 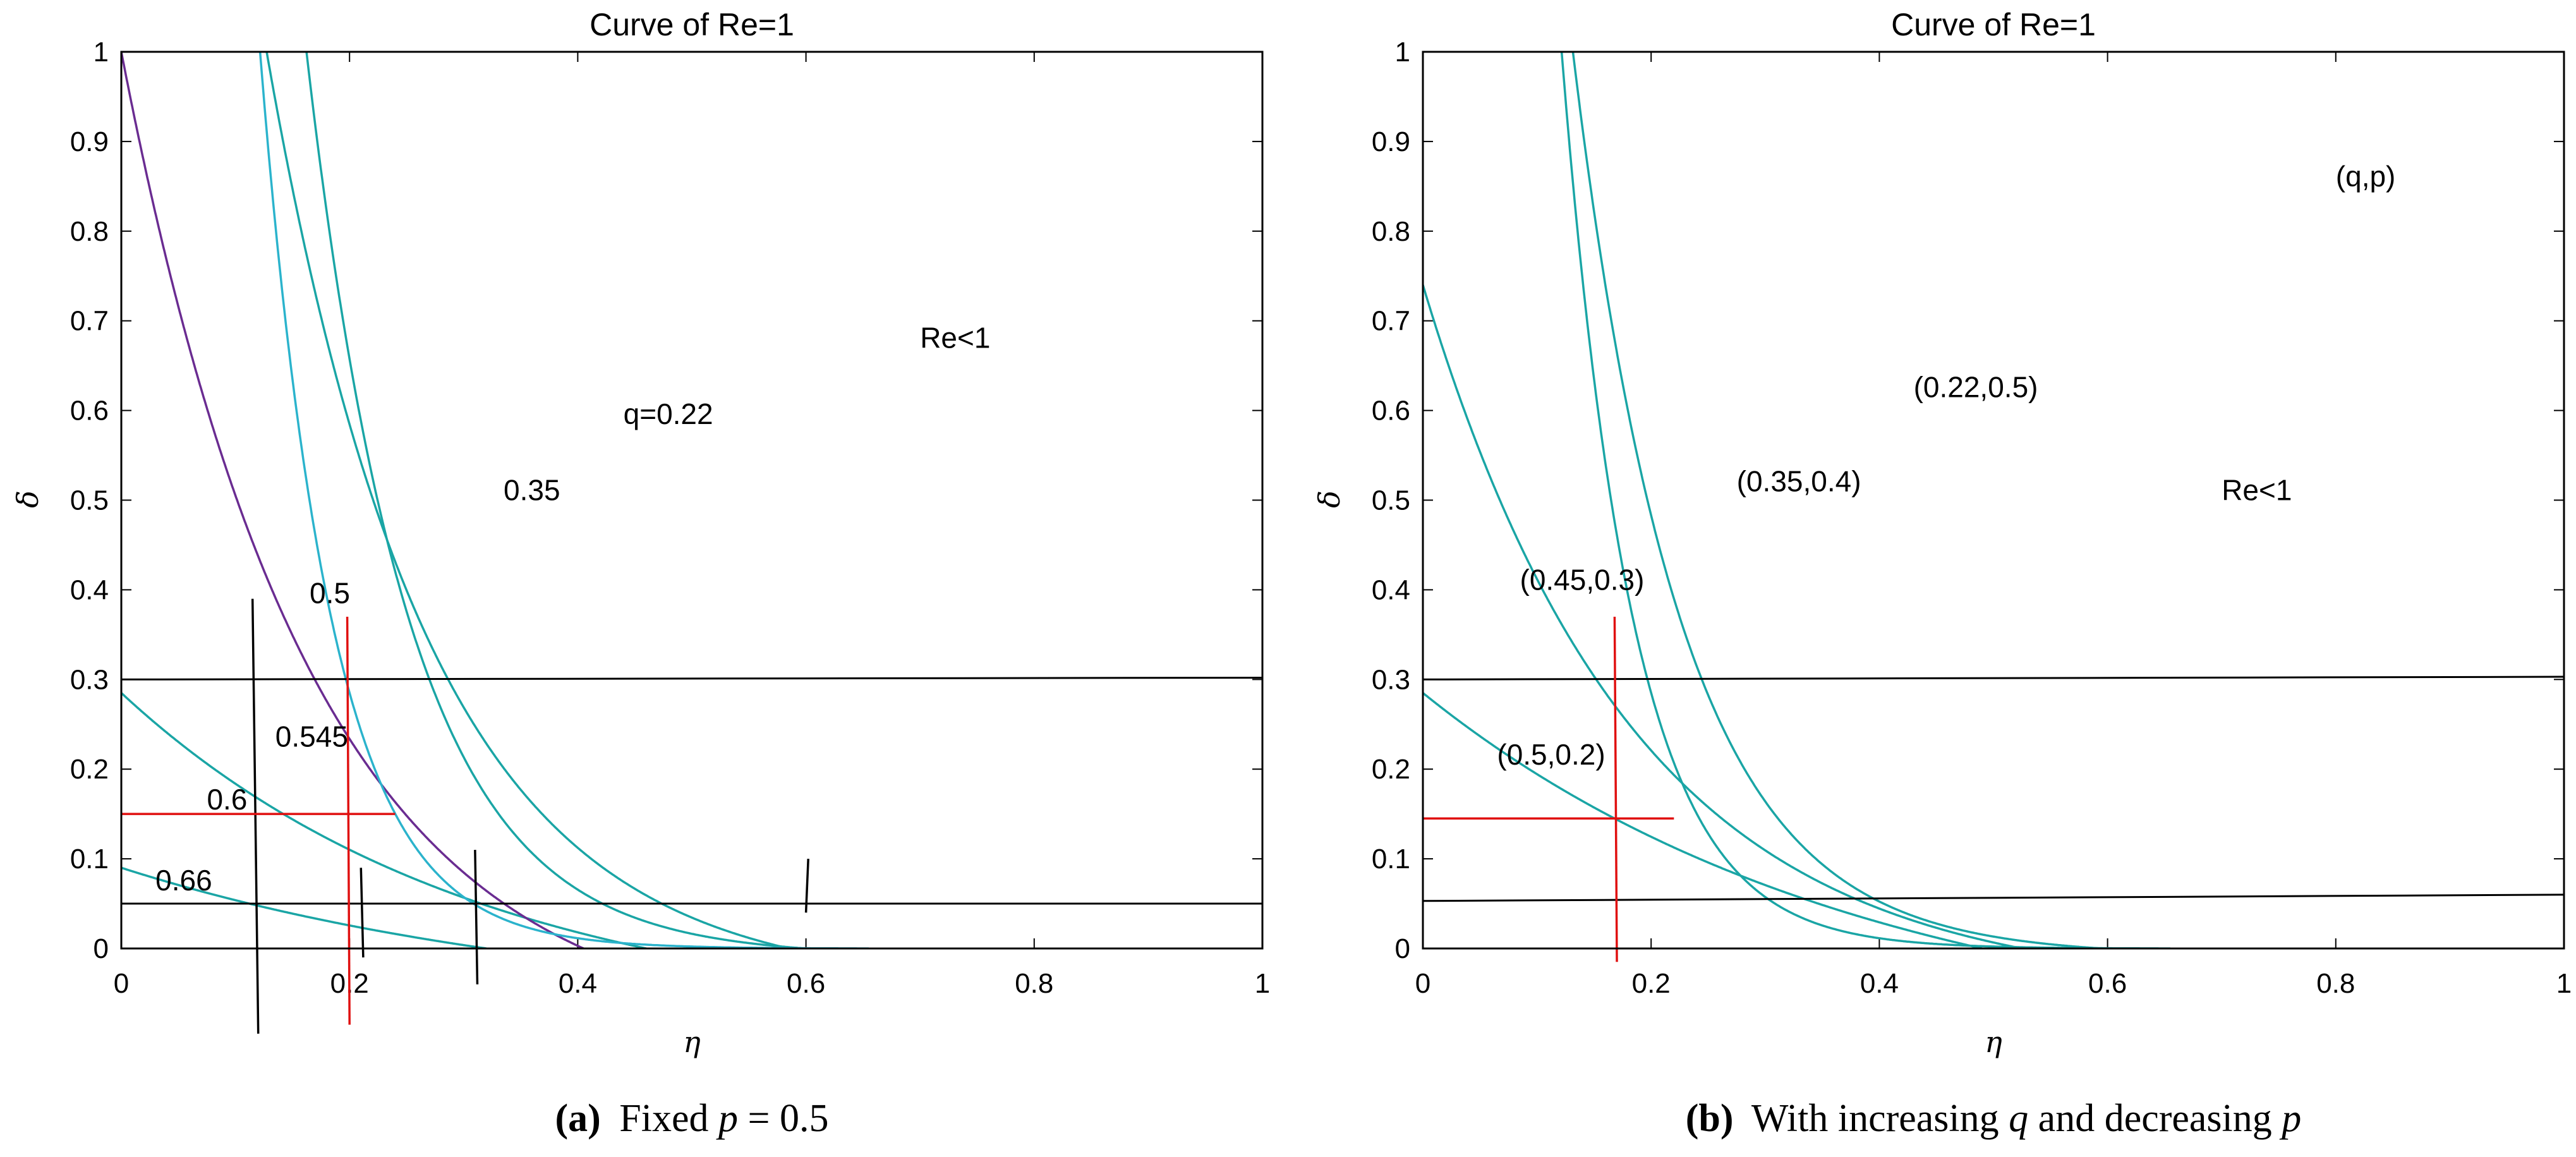 I want to click on panel-a-caption-text: Fixed, so click(x=668, y=1118).